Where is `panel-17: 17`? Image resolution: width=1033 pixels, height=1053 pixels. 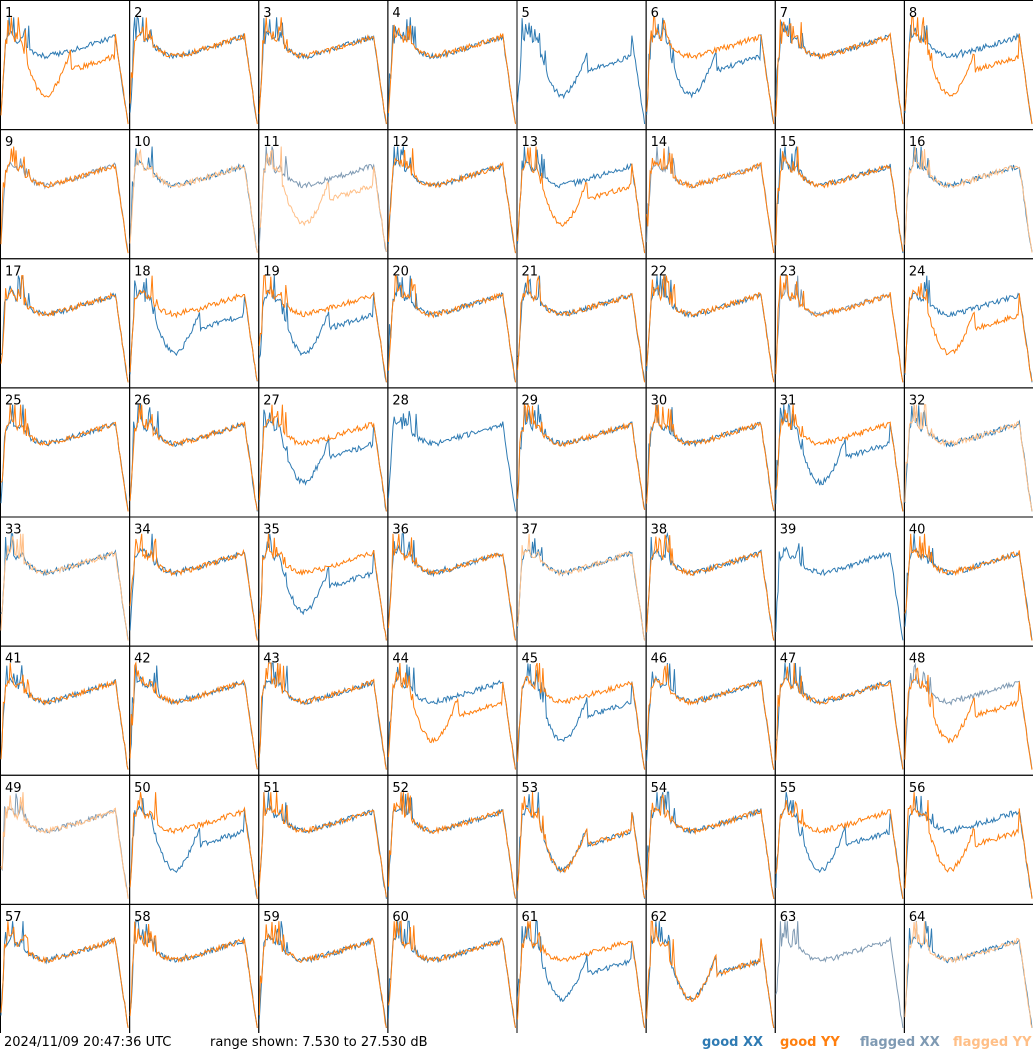
panel-17: 17 is located at coordinates (65, 323).